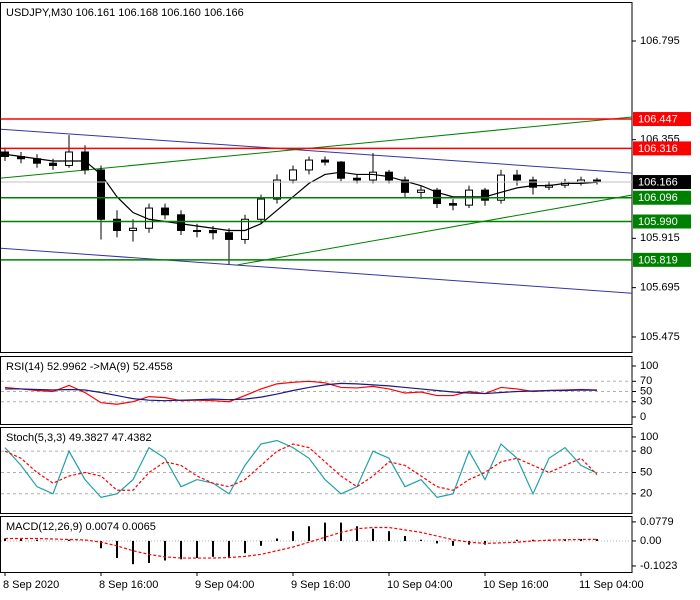  What do you see at coordinates (79, 438) in the screenshot?
I see `panel-title: Stoch(5,3,3) 49.3827 47.4382` at bounding box center [79, 438].